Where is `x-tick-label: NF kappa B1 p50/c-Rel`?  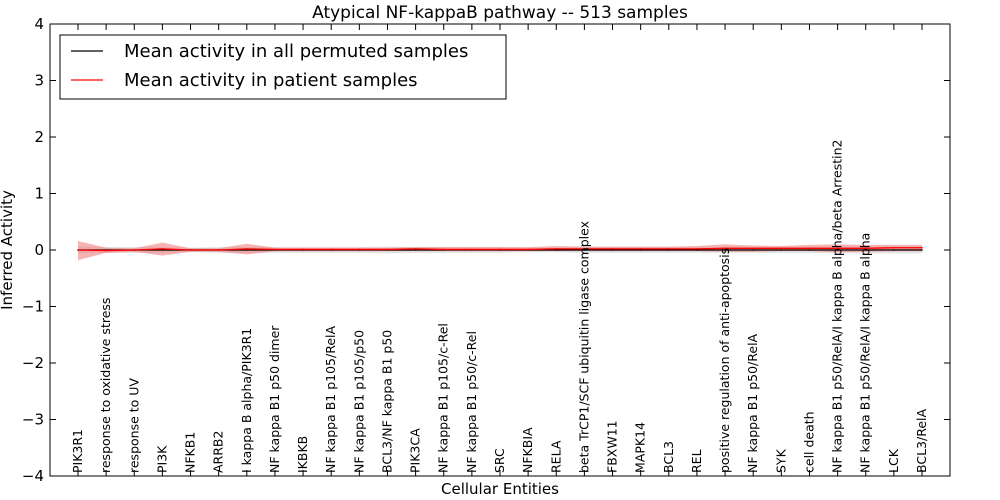
x-tick-label: NF kappa B1 p50/c-Rel is located at coordinates (471, 402).